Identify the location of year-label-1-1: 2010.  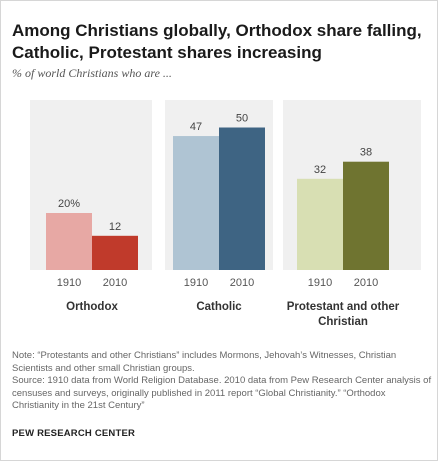
(242, 283).